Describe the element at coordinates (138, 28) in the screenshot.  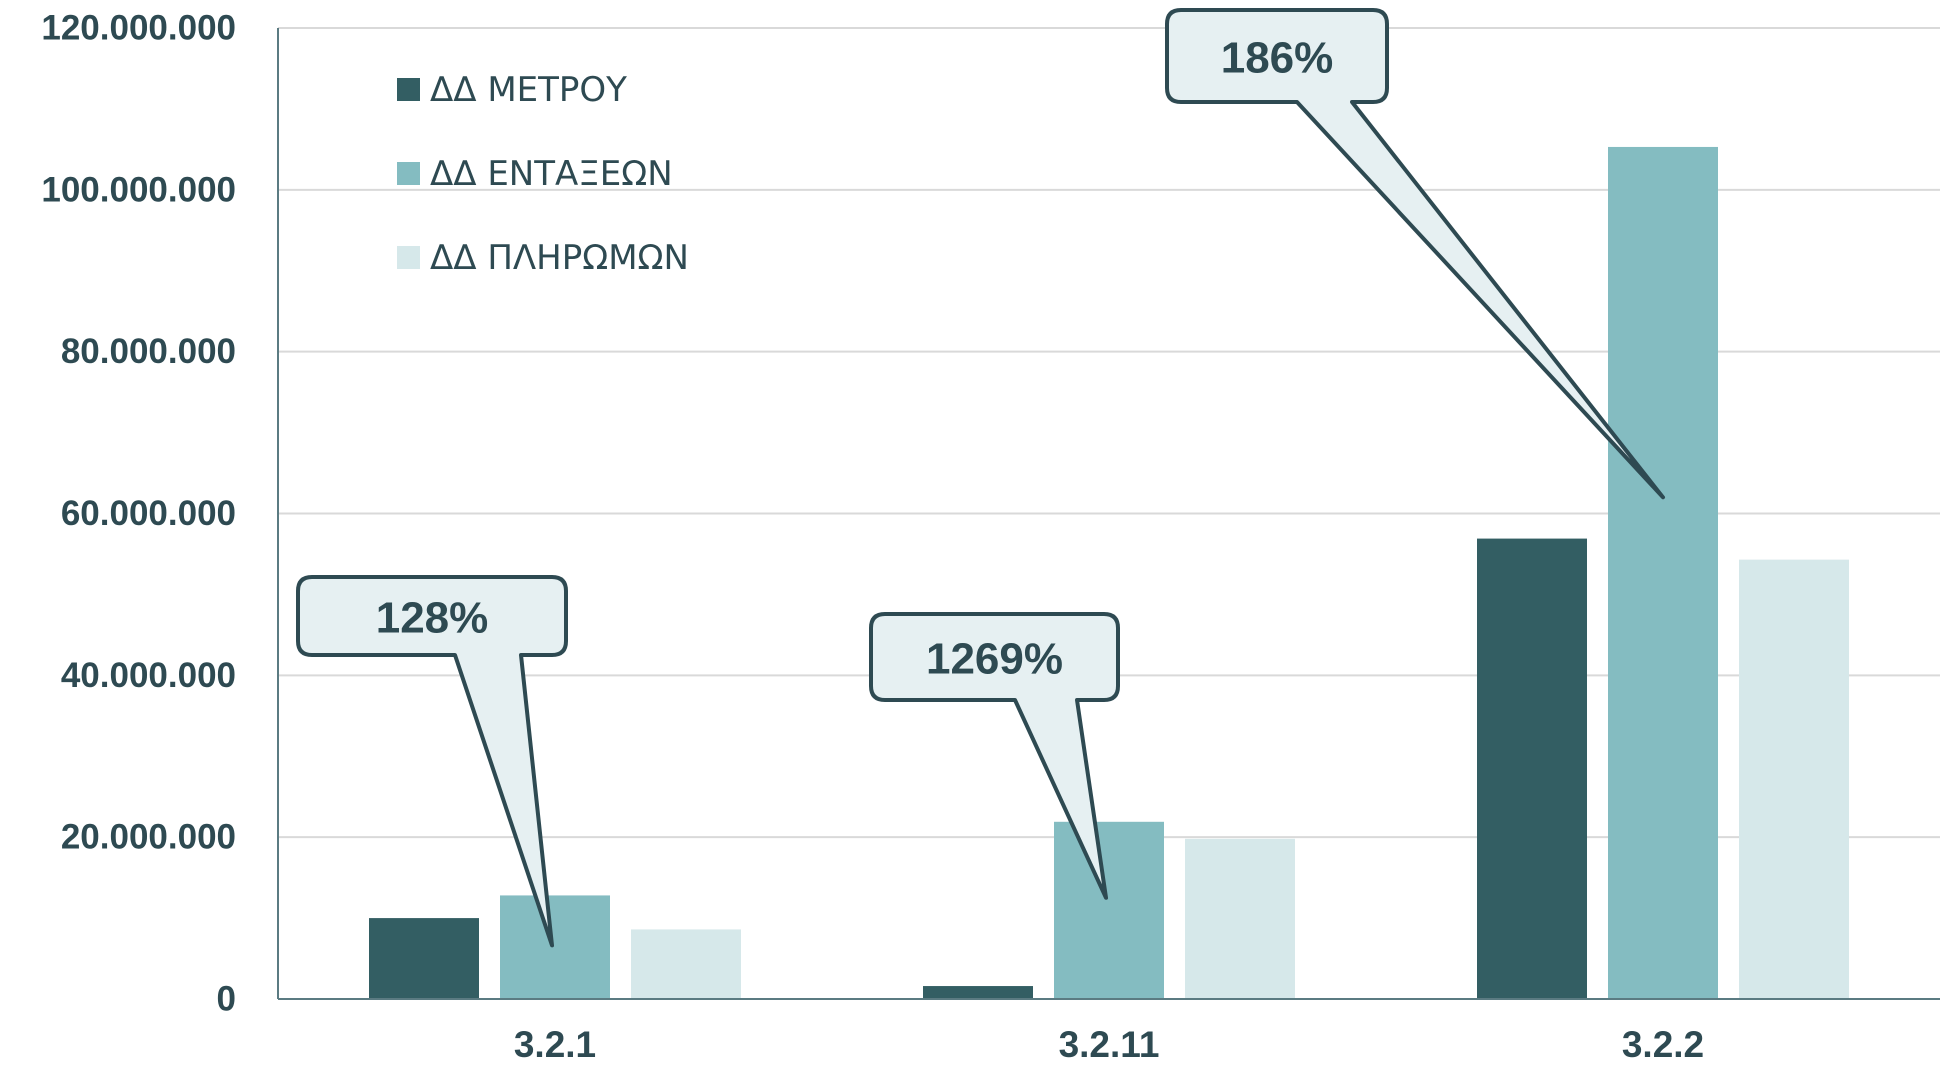
I see `y-tick-label: 120.000.000` at that location.